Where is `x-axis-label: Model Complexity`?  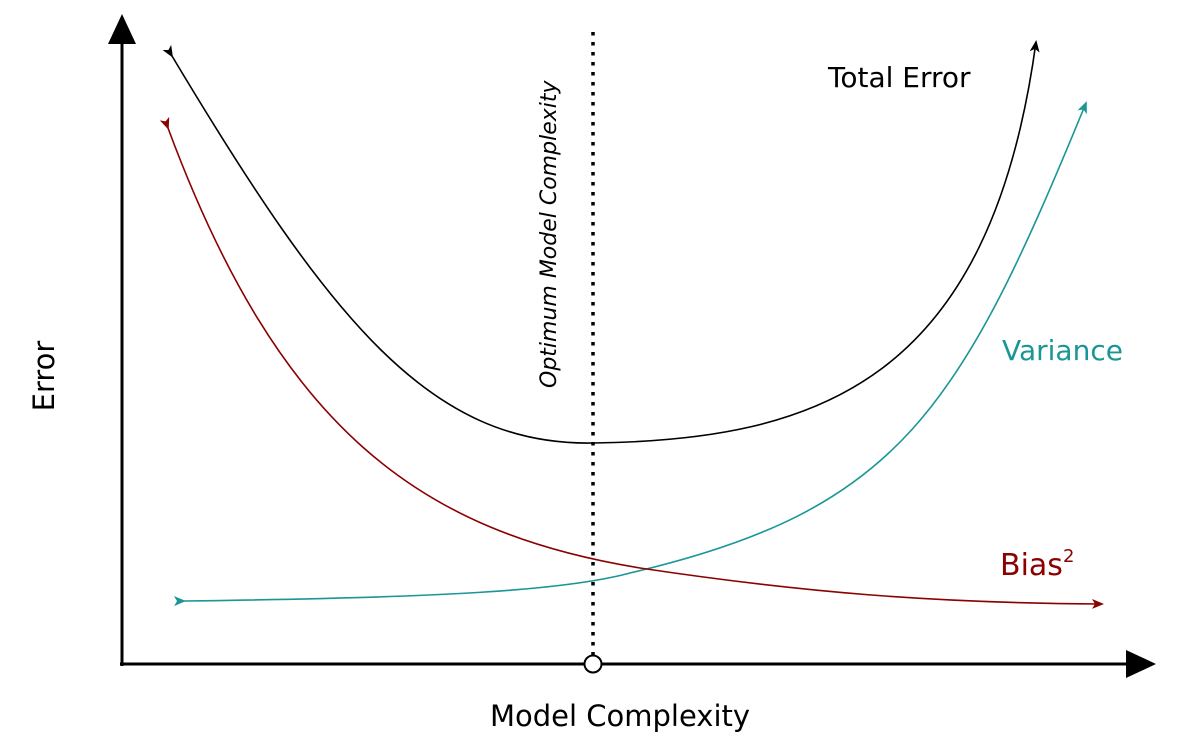 x-axis-label: Model Complexity is located at coordinates (620, 716).